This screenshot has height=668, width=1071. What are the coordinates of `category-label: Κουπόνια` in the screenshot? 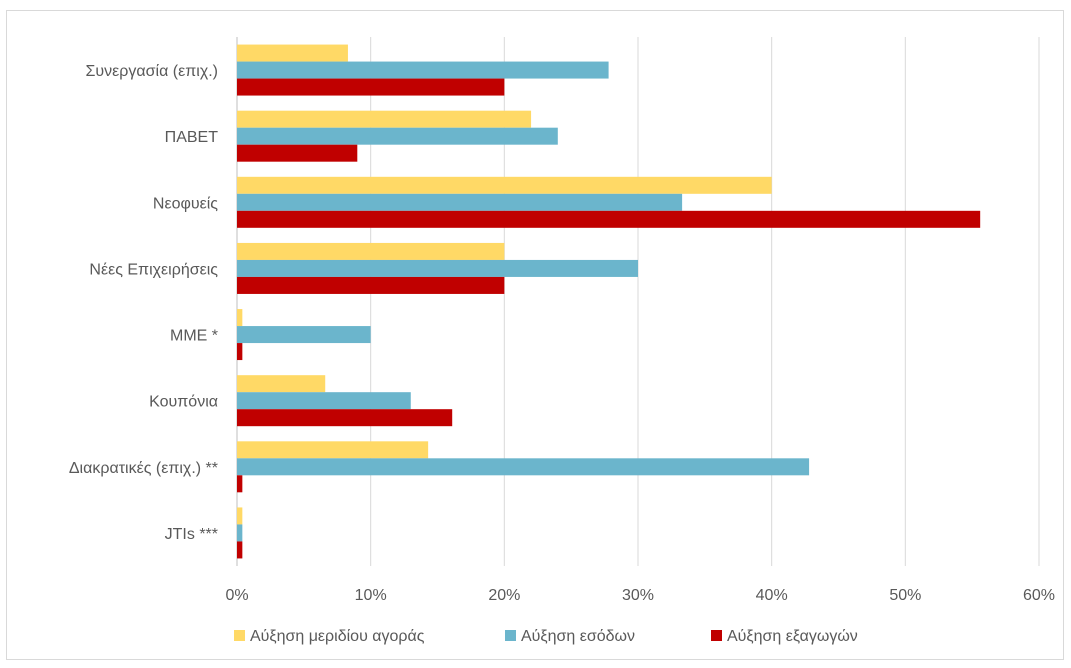 It's located at (183, 402).